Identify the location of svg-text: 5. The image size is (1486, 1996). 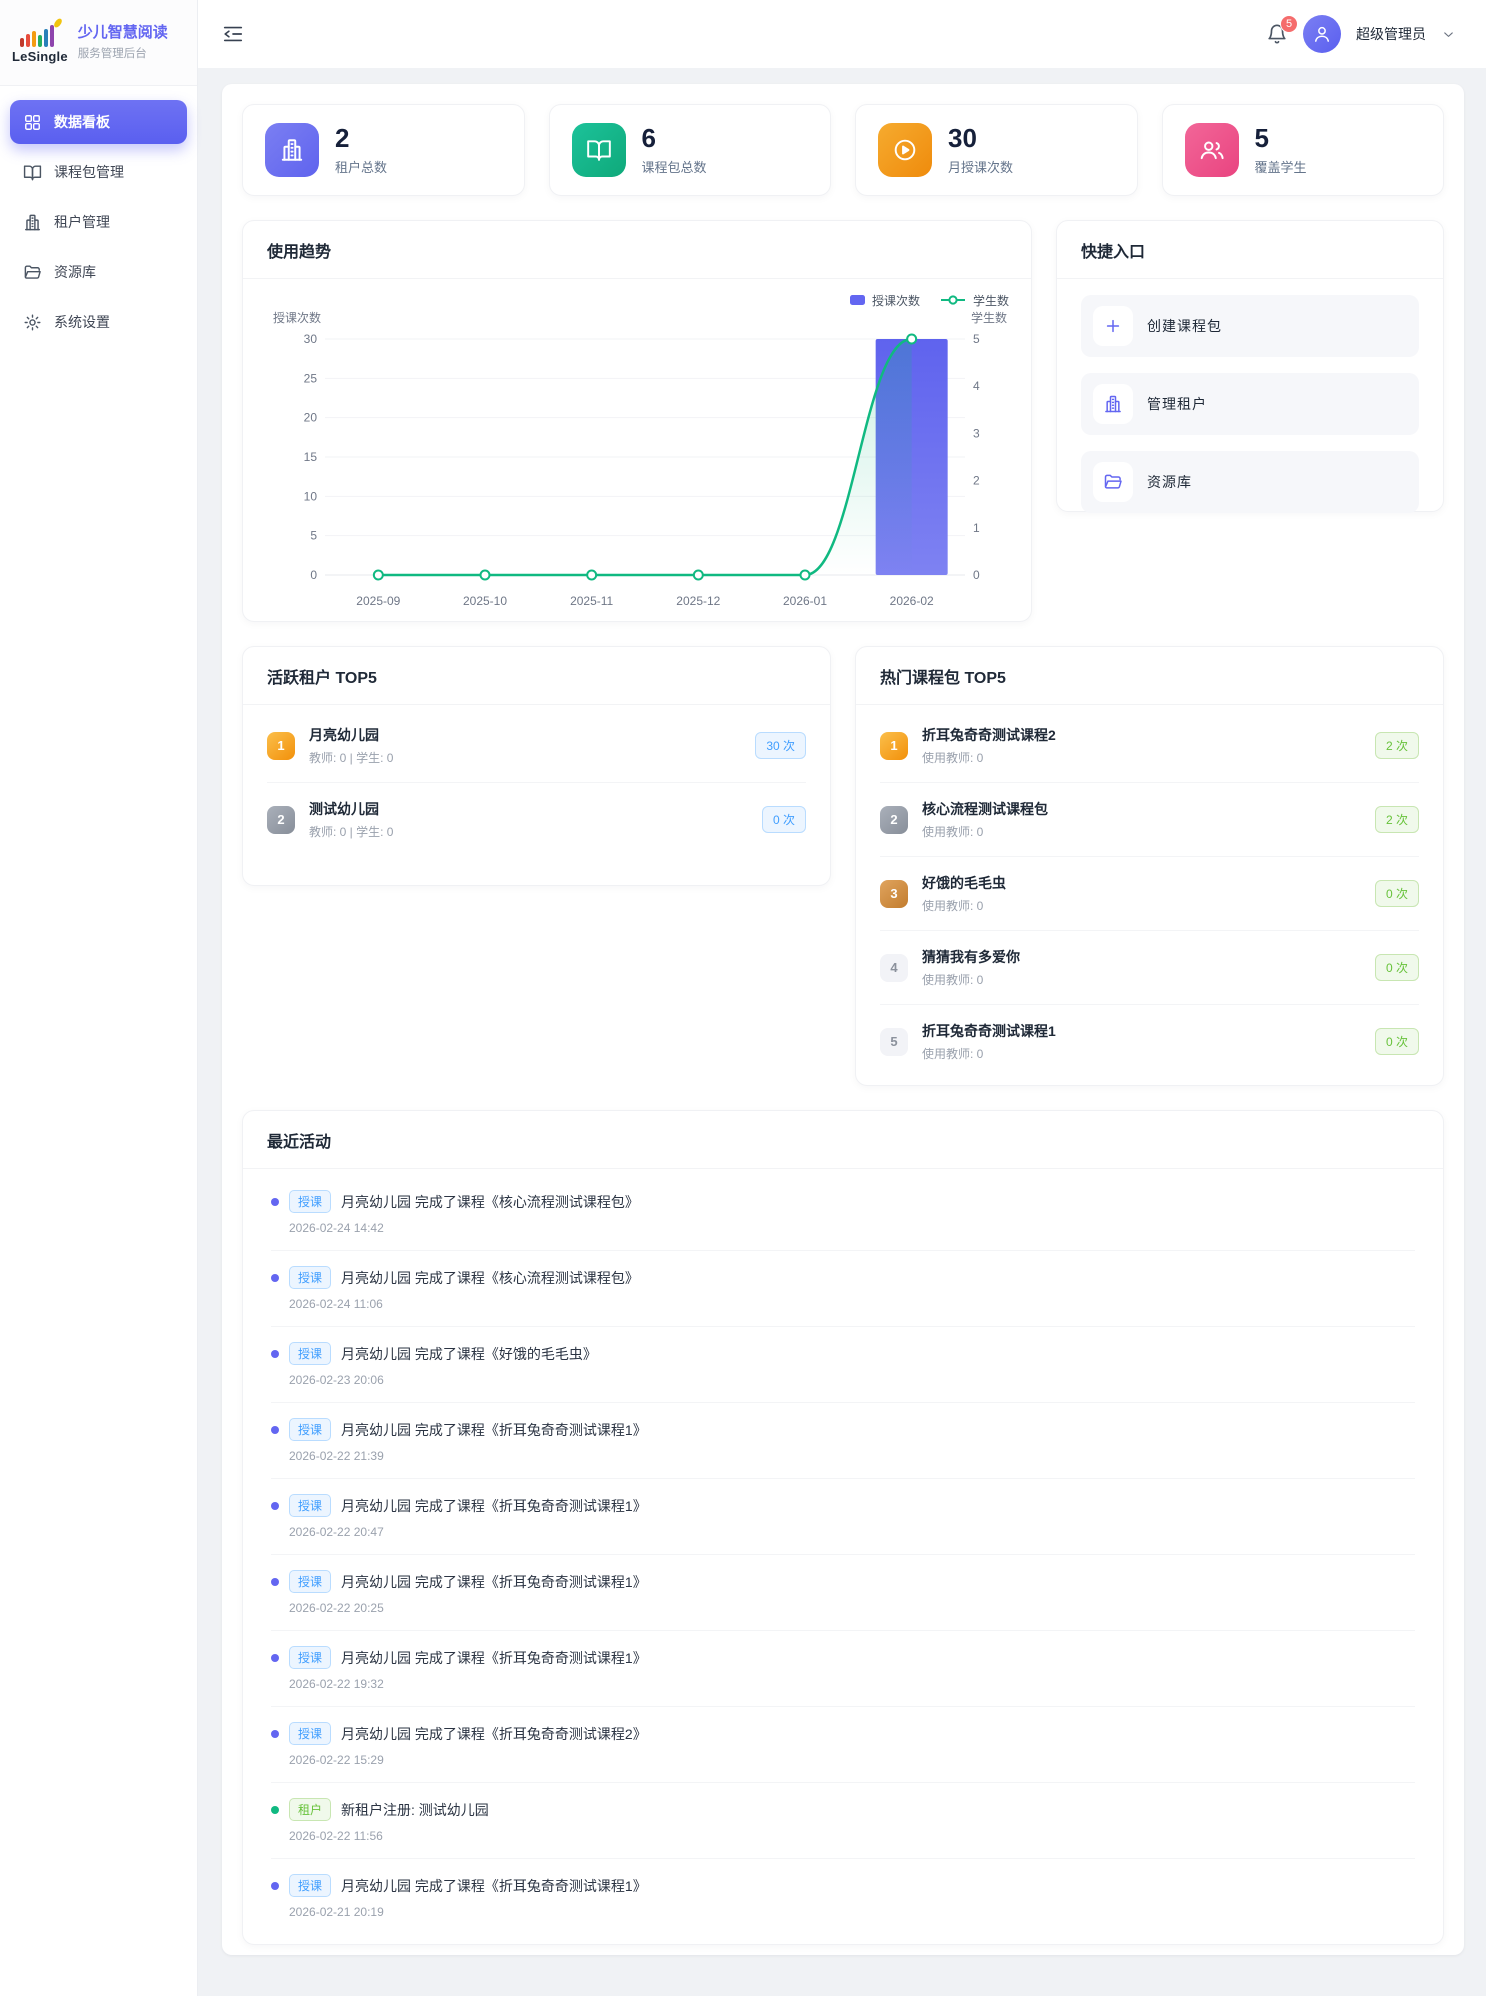
(976, 339).